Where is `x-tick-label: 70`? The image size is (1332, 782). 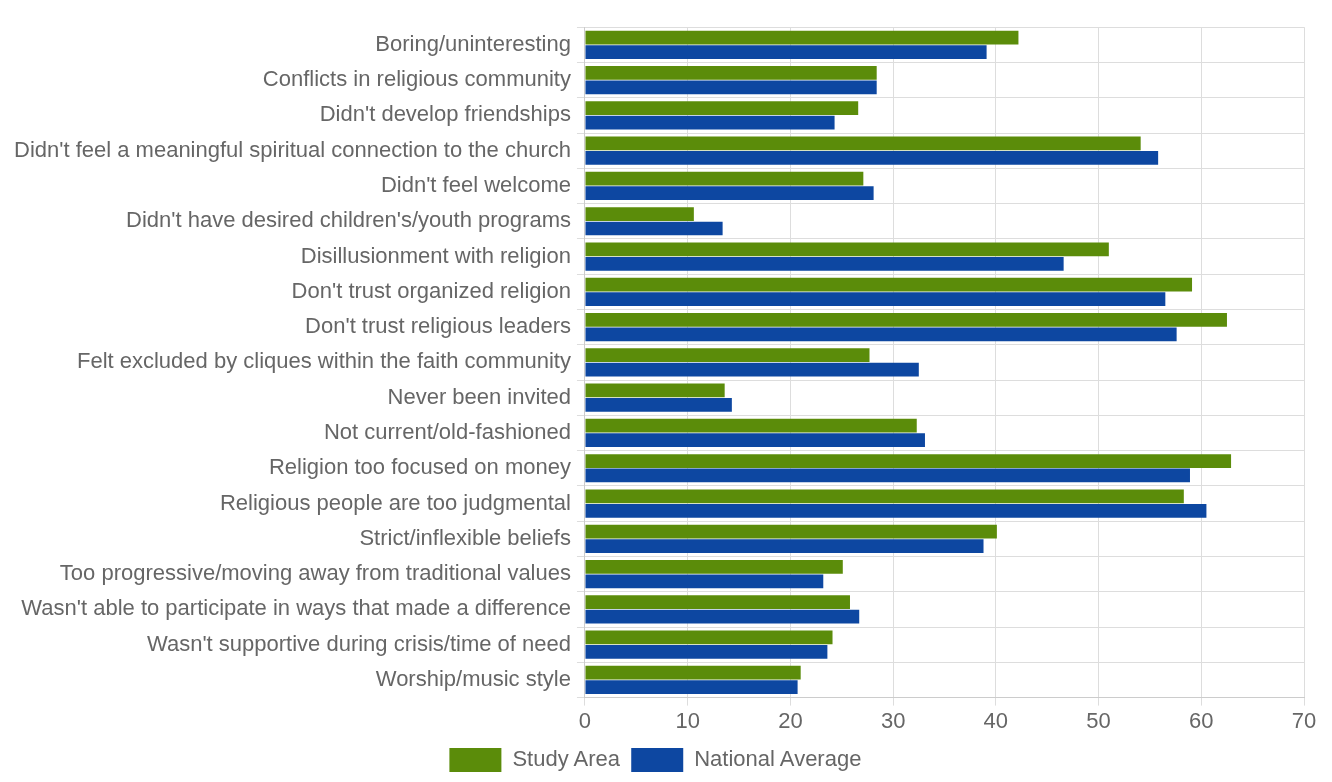
x-tick-label: 70 is located at coordinates (1304, 720).